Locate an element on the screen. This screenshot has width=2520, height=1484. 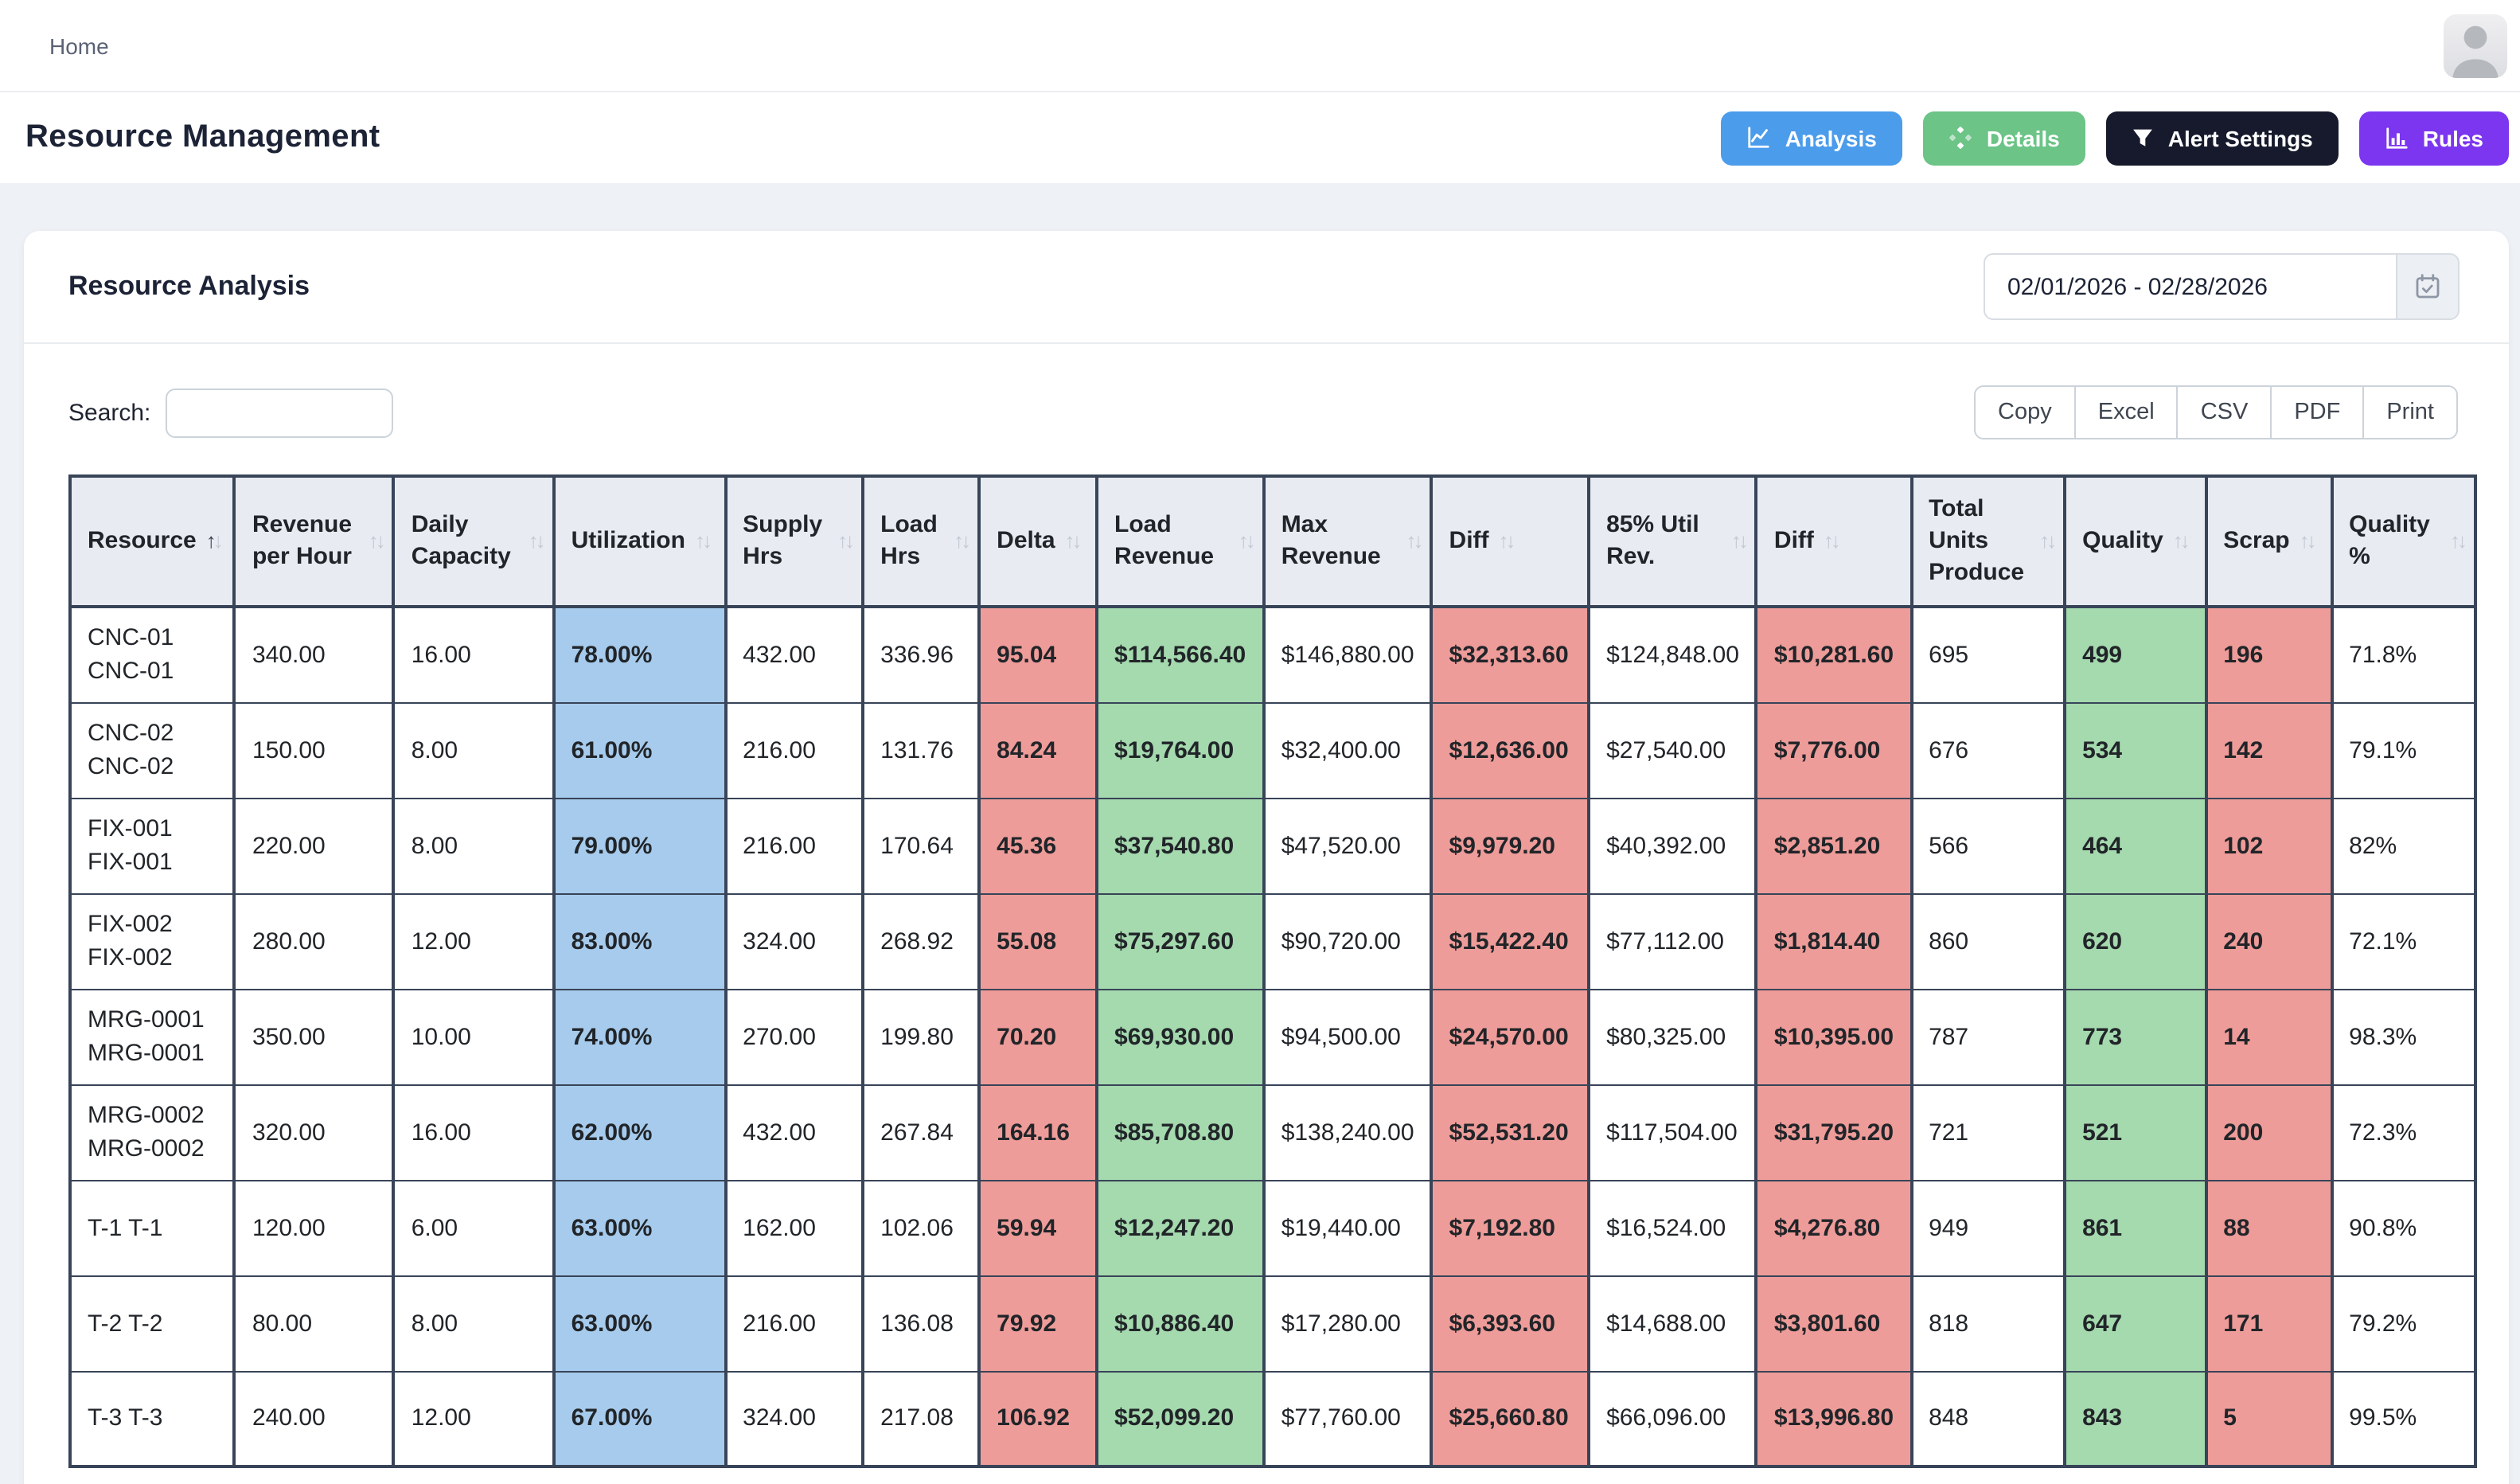
table-cell: $80,325.00 is located at coordinates (1672, 1036).